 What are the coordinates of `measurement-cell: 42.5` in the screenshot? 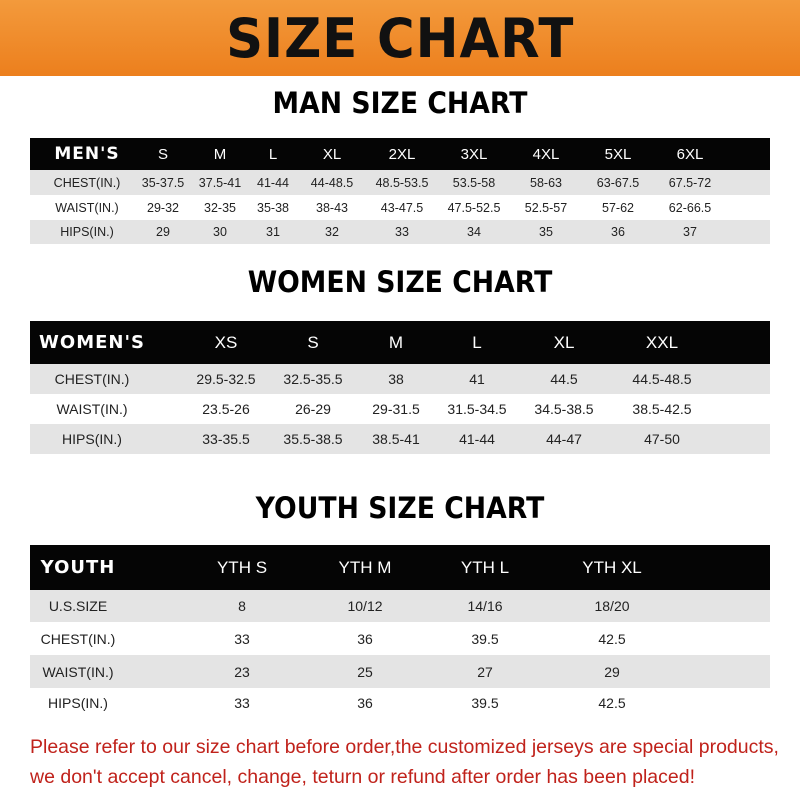 It's located at (612, 638).